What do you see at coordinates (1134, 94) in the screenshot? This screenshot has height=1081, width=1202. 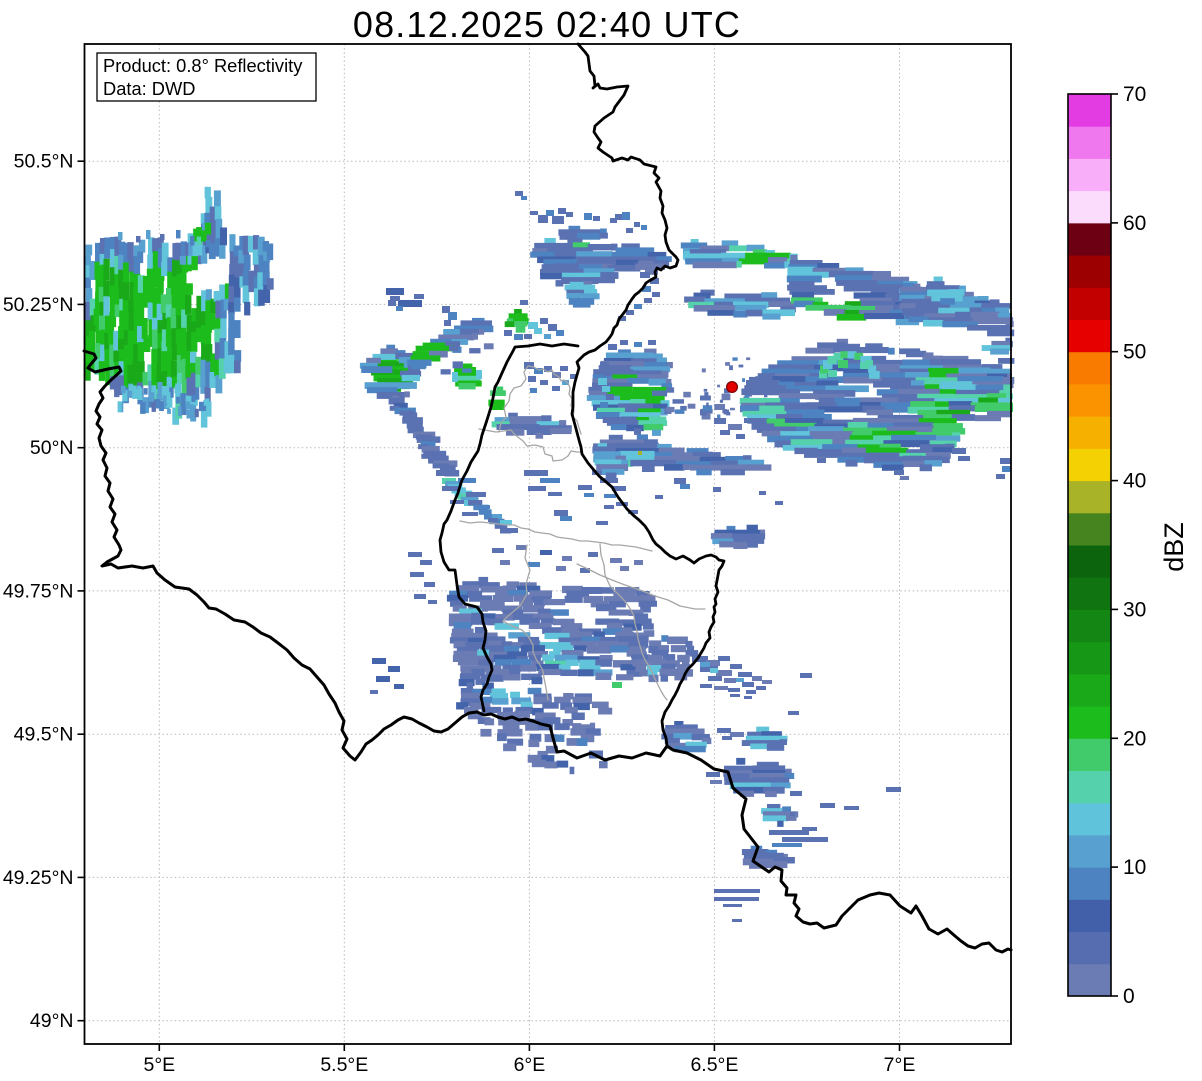 I see `svg-text: 70` at bounding box center [1134, 94].